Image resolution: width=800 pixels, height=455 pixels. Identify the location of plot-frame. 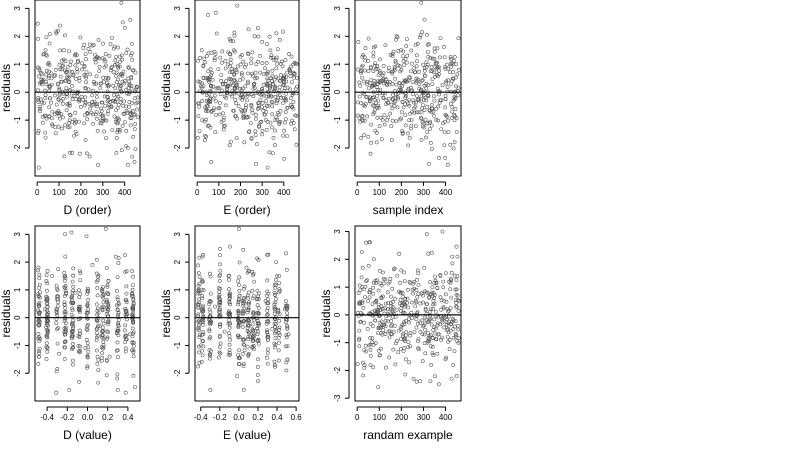
(408, 88).